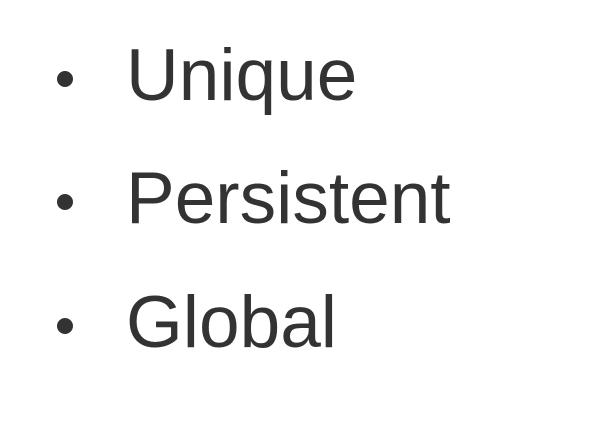 The width and height of the screenshot is (599, 421). I want to click on list-item-text: Persistent, so click(288, 198).